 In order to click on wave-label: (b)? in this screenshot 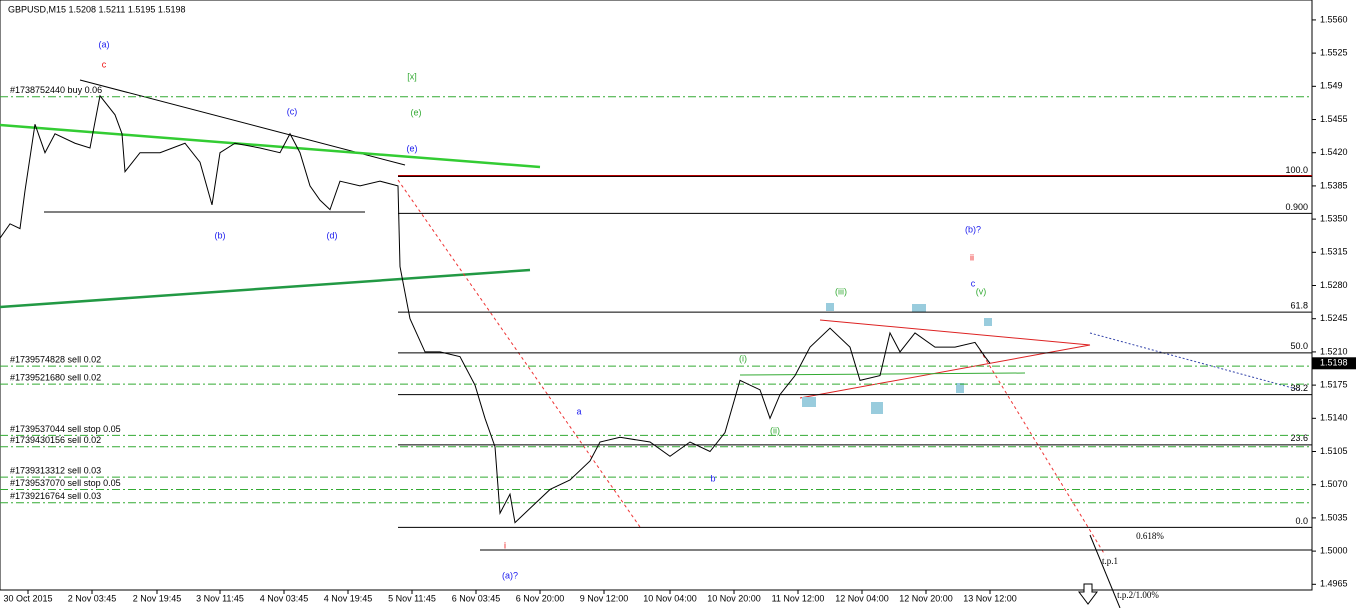, I will do `click(973, 229)`.